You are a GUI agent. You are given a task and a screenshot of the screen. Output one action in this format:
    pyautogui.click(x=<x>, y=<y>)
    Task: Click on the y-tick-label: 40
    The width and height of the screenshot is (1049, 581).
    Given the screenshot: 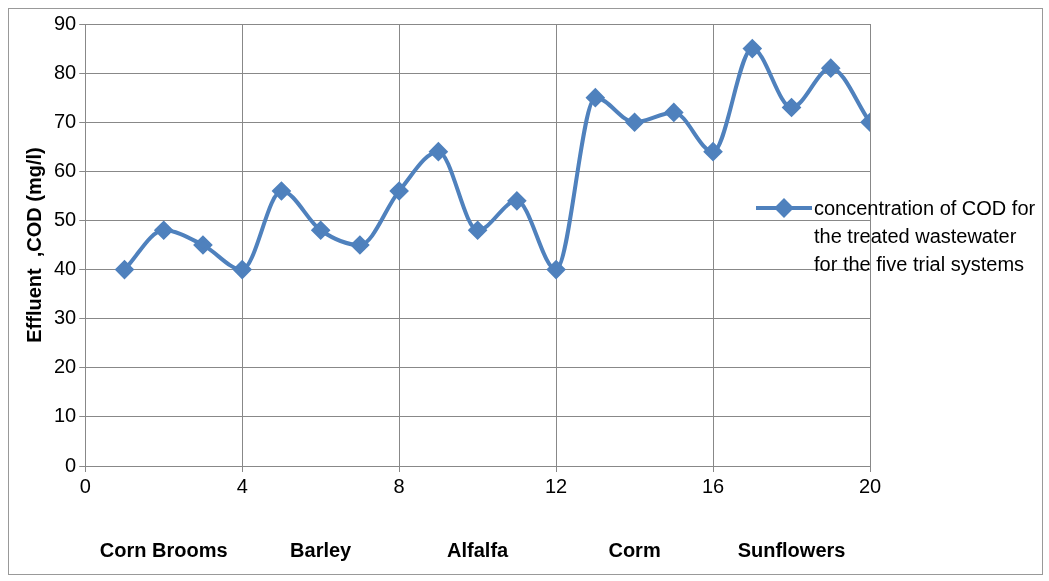 What is the action you would take?
    pyautogui.click(x=65, y=268)
    